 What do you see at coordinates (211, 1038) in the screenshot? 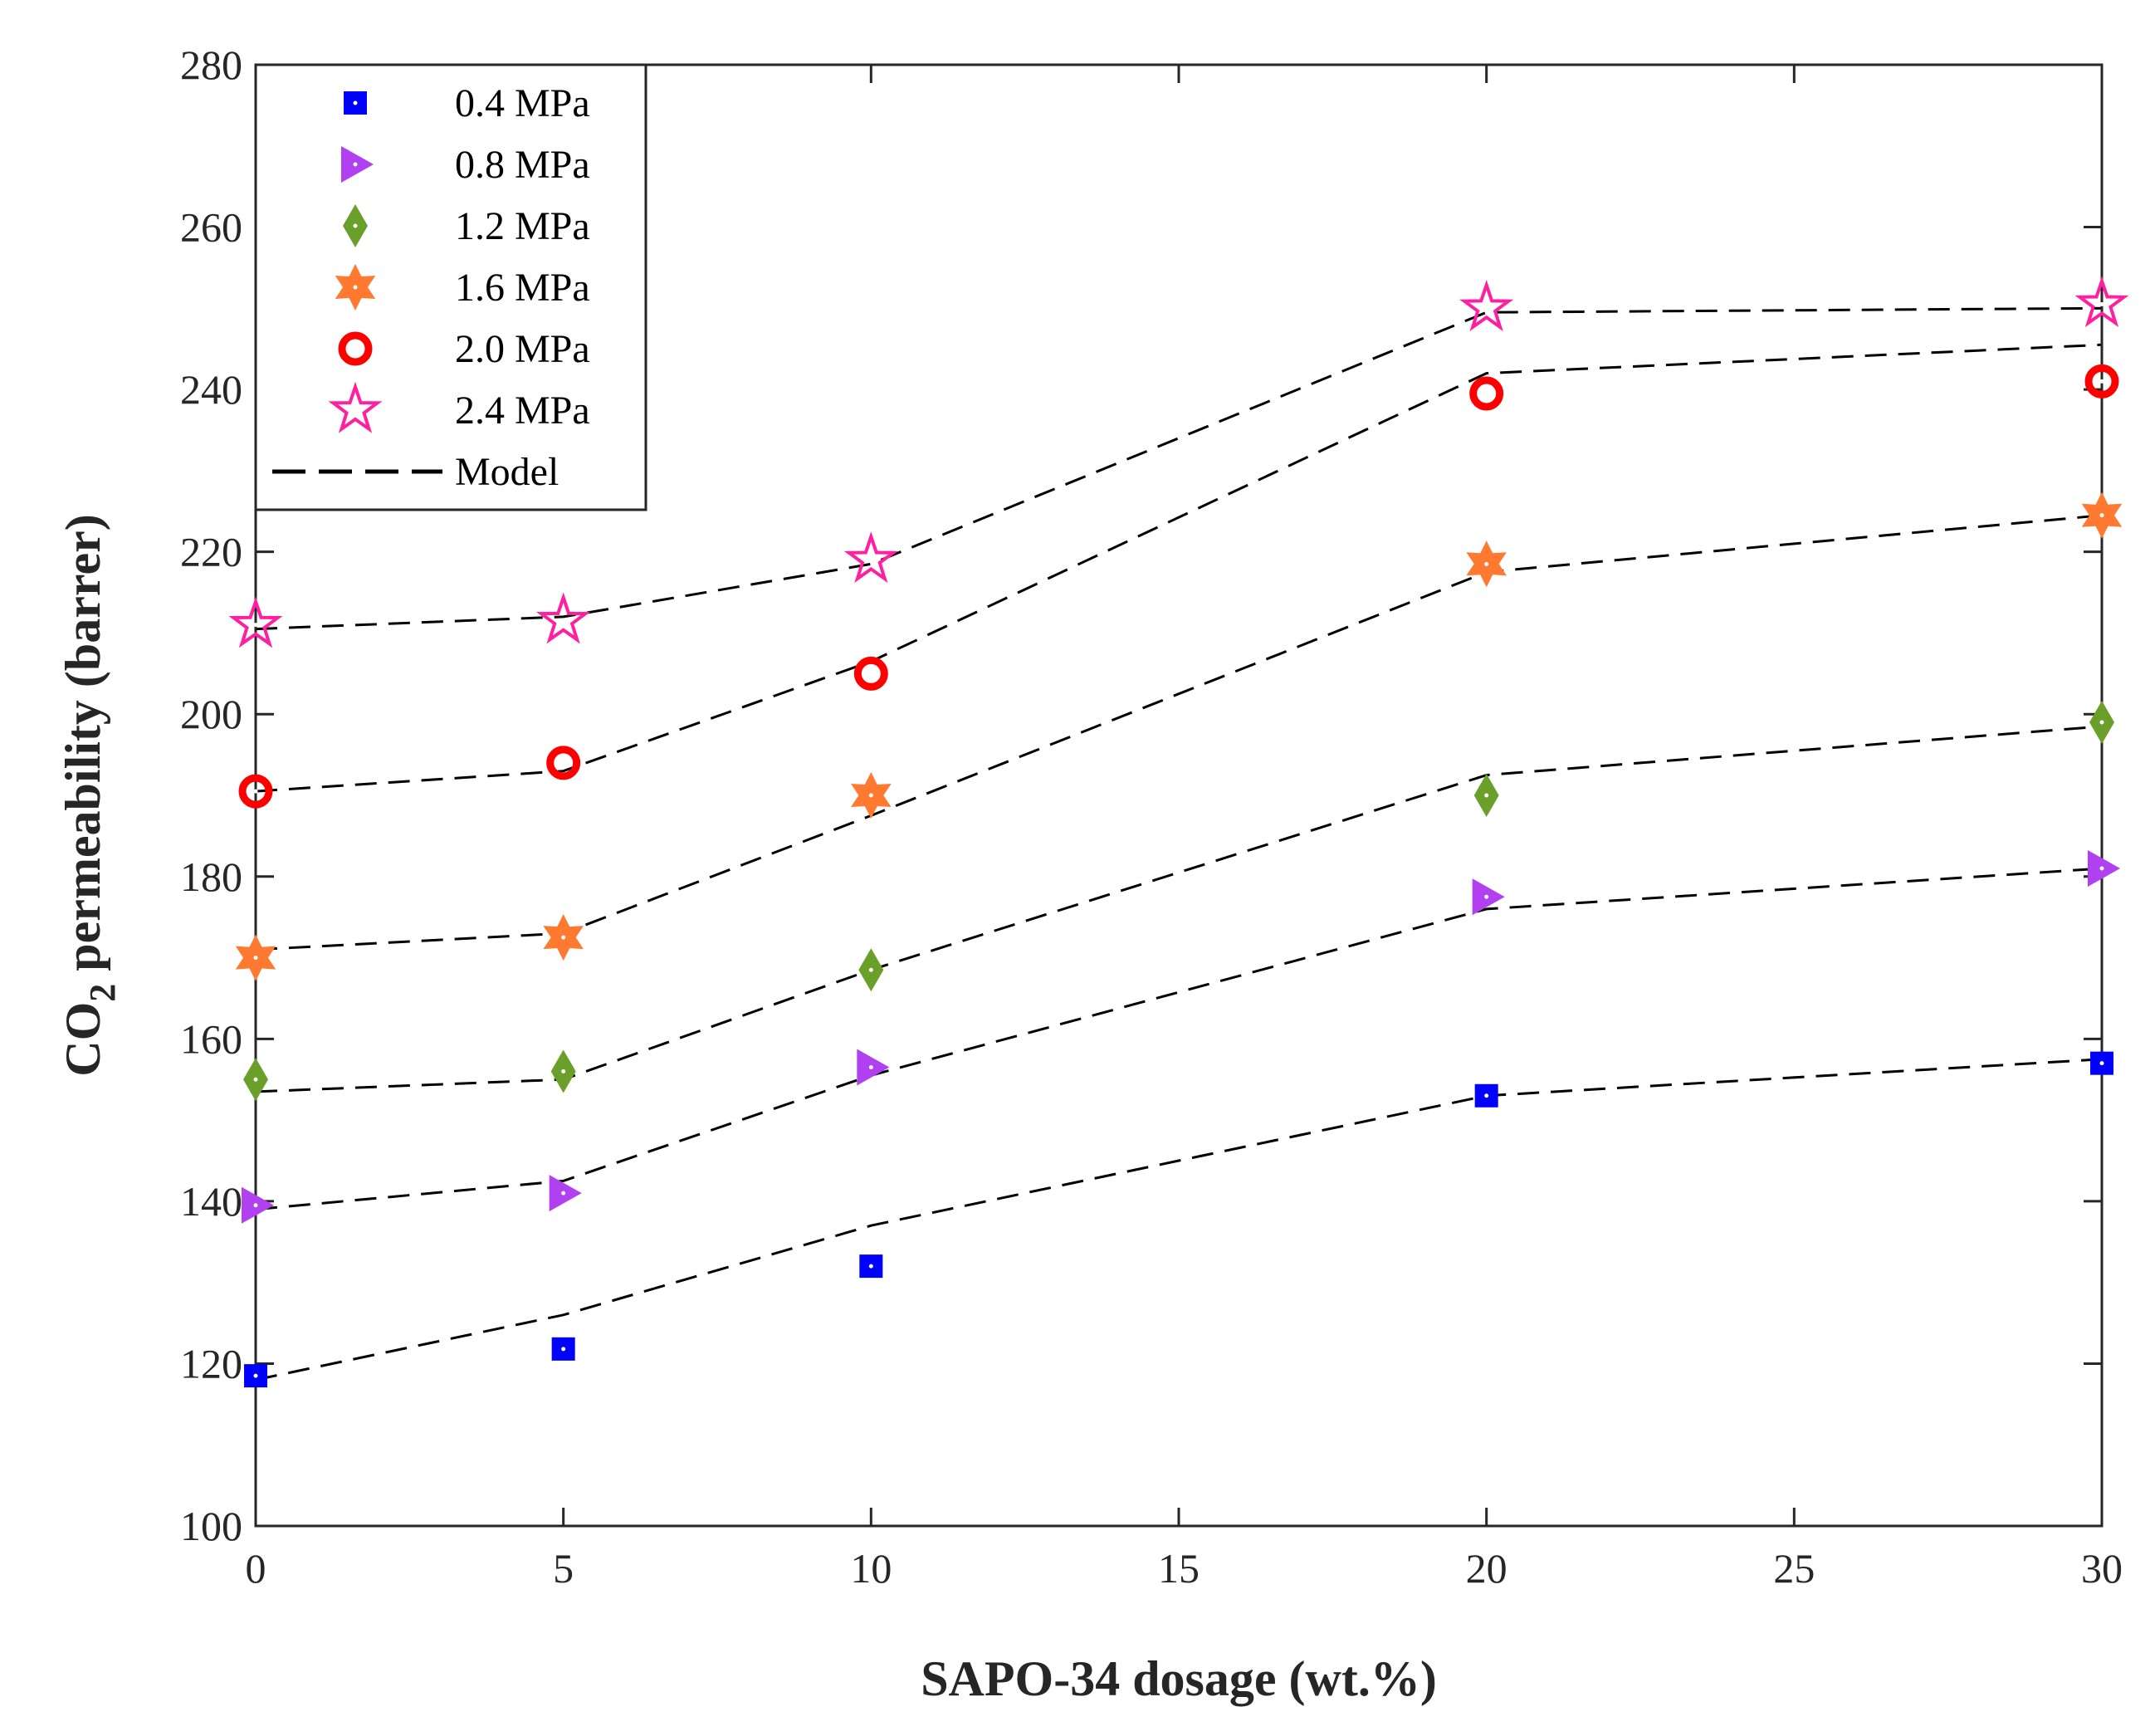
I see `y-tick-label: 160` at bounding box center [211, 1038].